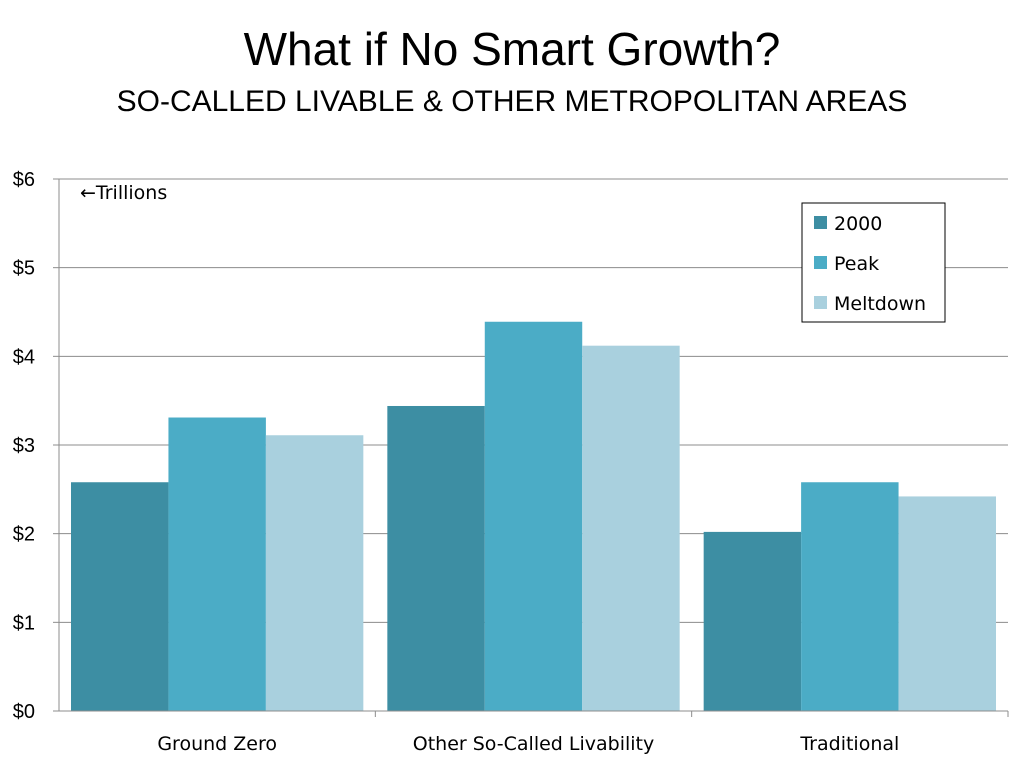 The height and width of the screenshot is (768, 1024). I want to click on legend: 2000 Peak Meltdown, so click(873, 262).